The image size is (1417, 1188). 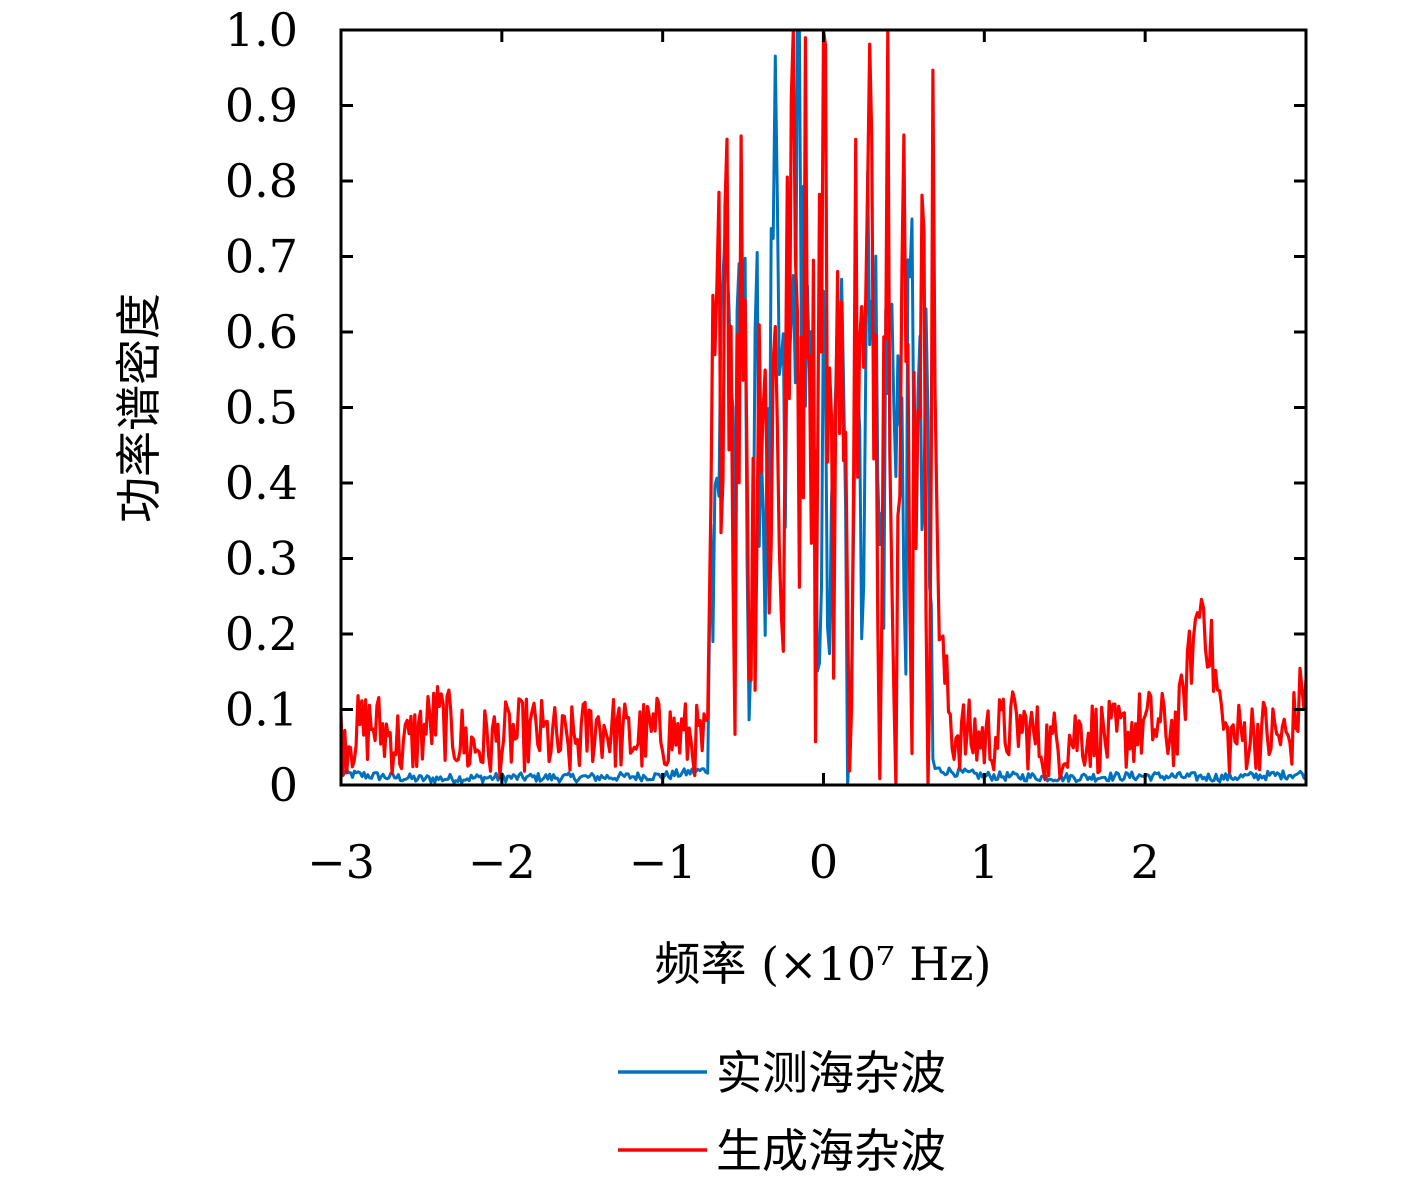 I want to click on y-tick-label-1: 0.1, so click(x=261, y=710).